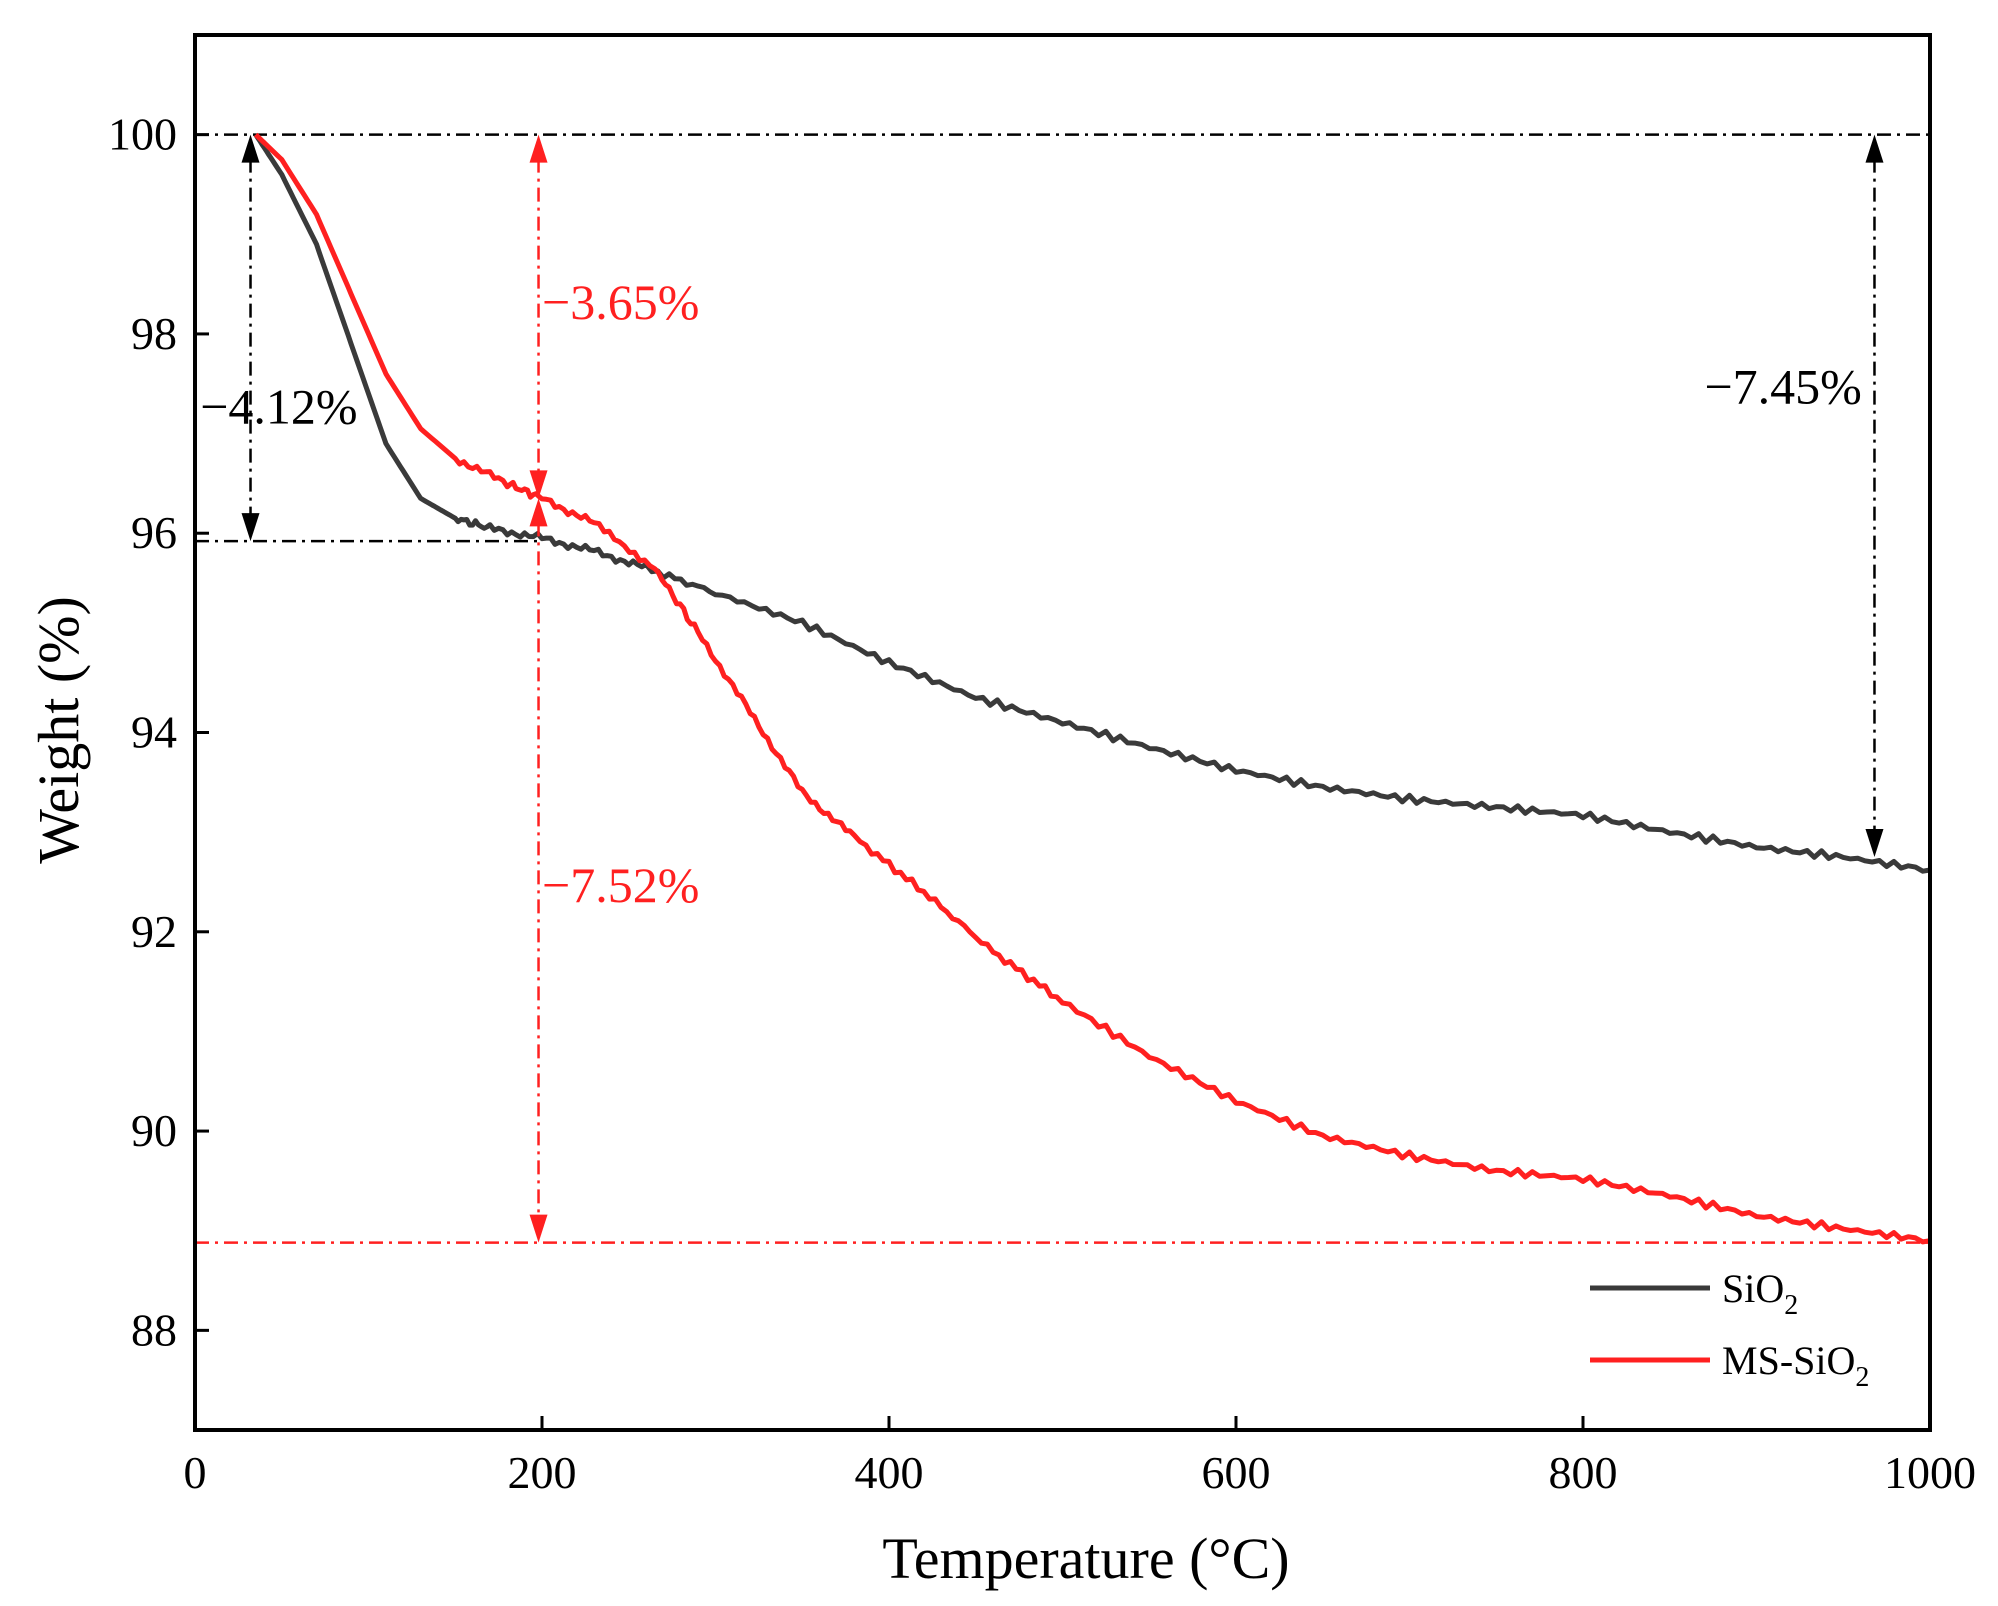 This screenshot has height=1606, width=1998. I want to click on legend-label: SiO2, so click(1760, 1293).